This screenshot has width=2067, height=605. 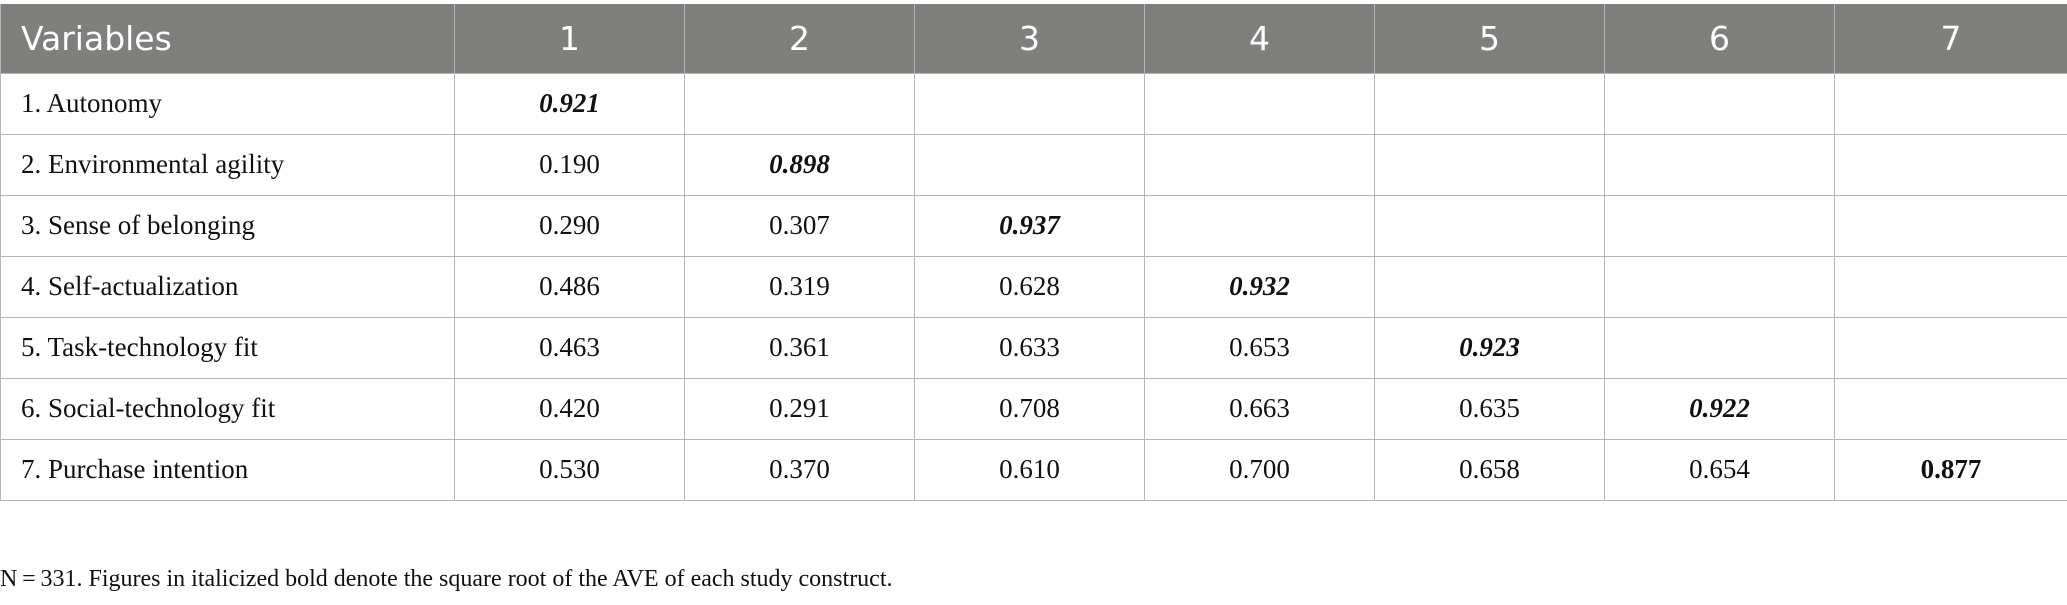 I want to click on table-cell: 0.486, so click(x=569, y=286).